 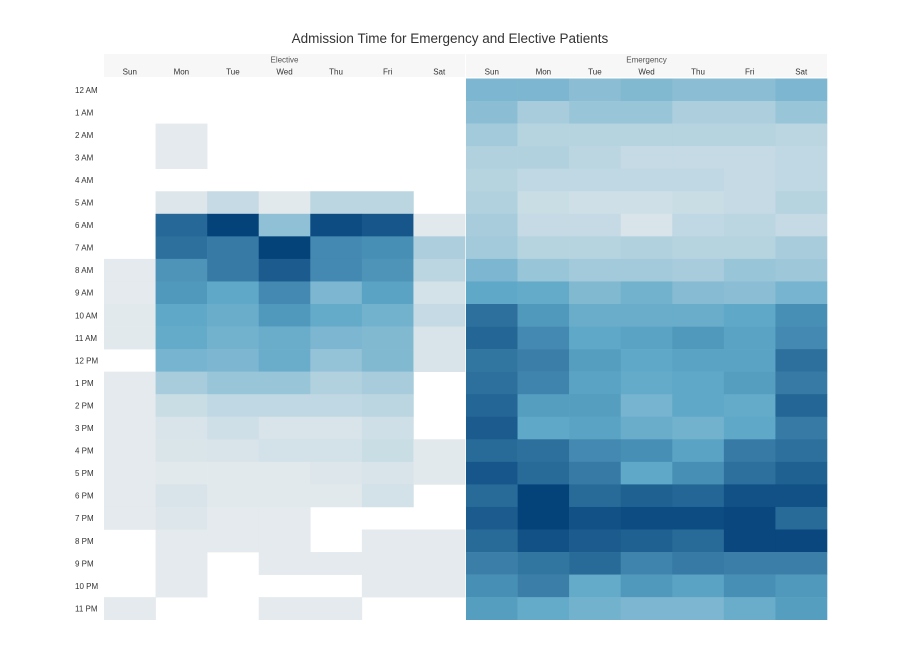 What do you see at coordinates (84, 293) in the screenshot?
I see `hour-label: 9 AM` at bounding box center [84, 293].